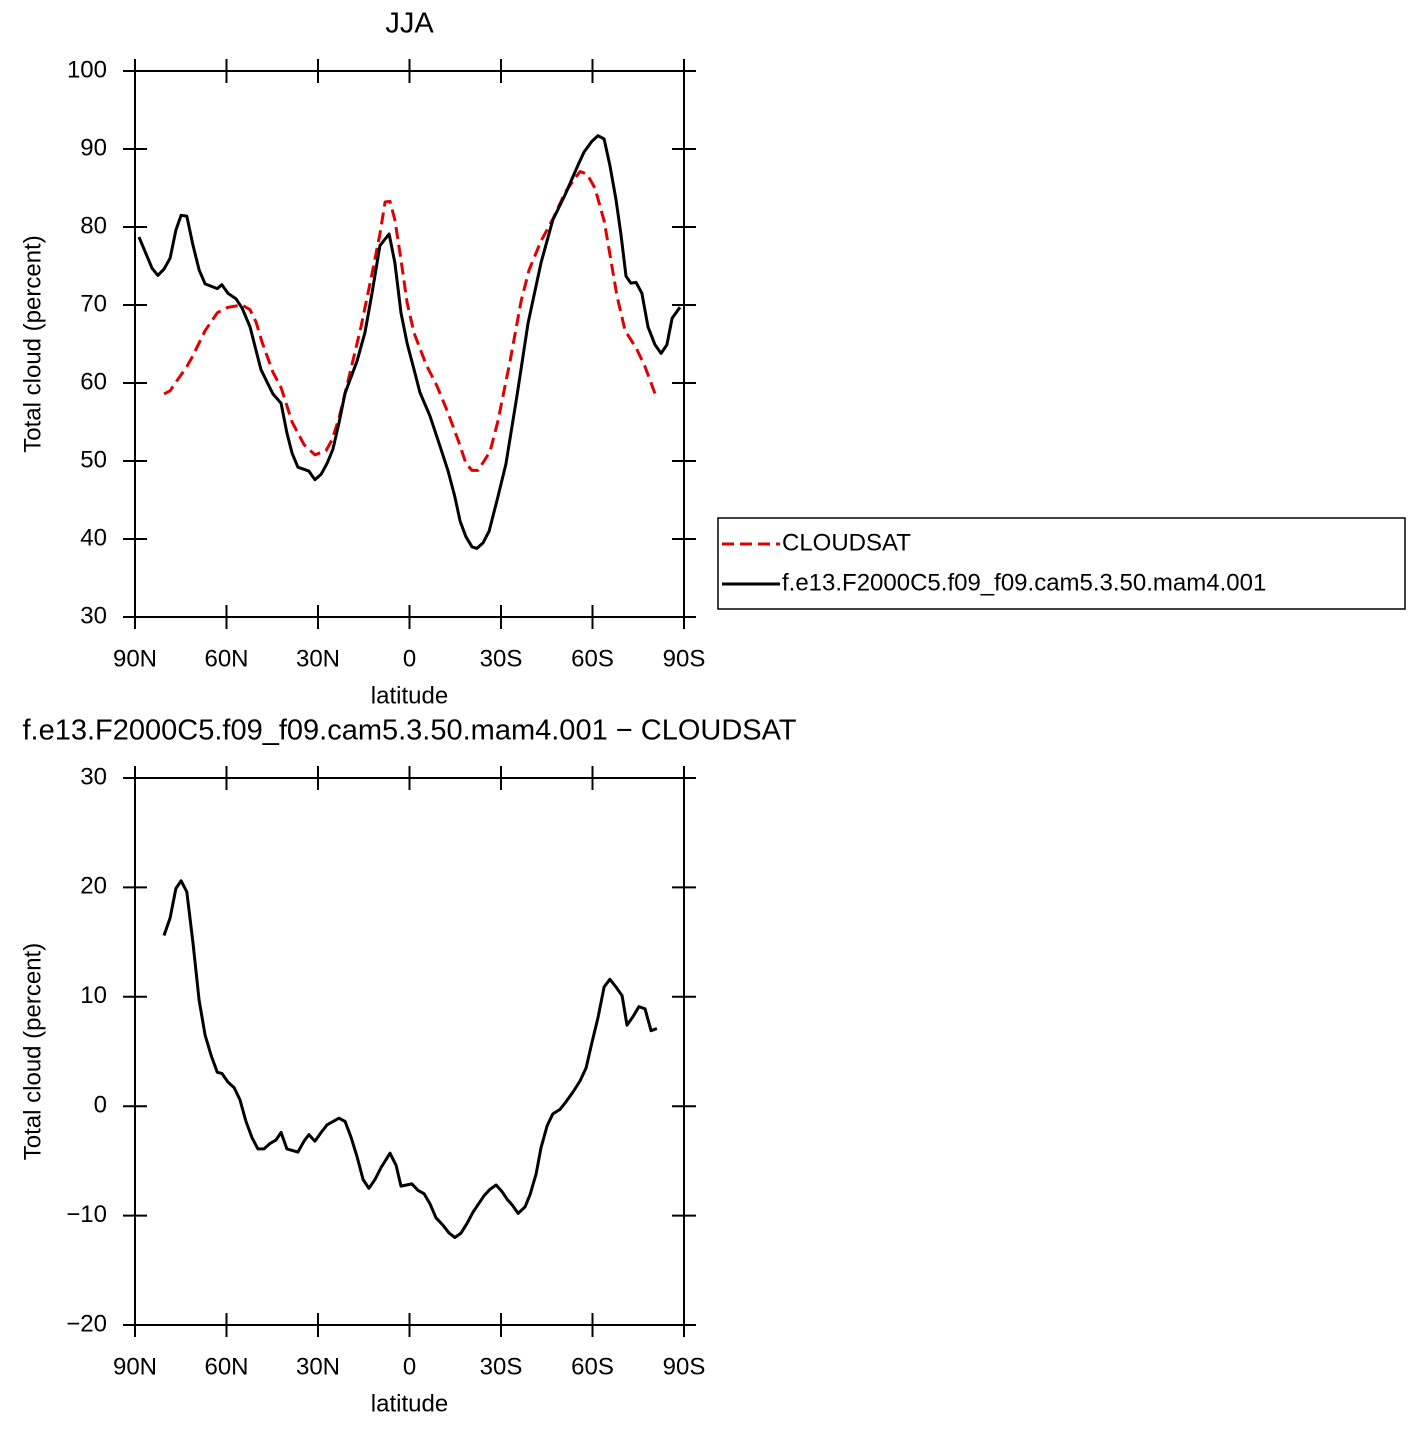 This screenshot has width=1424, height=1429. I want to click on y-tick-label: 0, so click(100, 1105).